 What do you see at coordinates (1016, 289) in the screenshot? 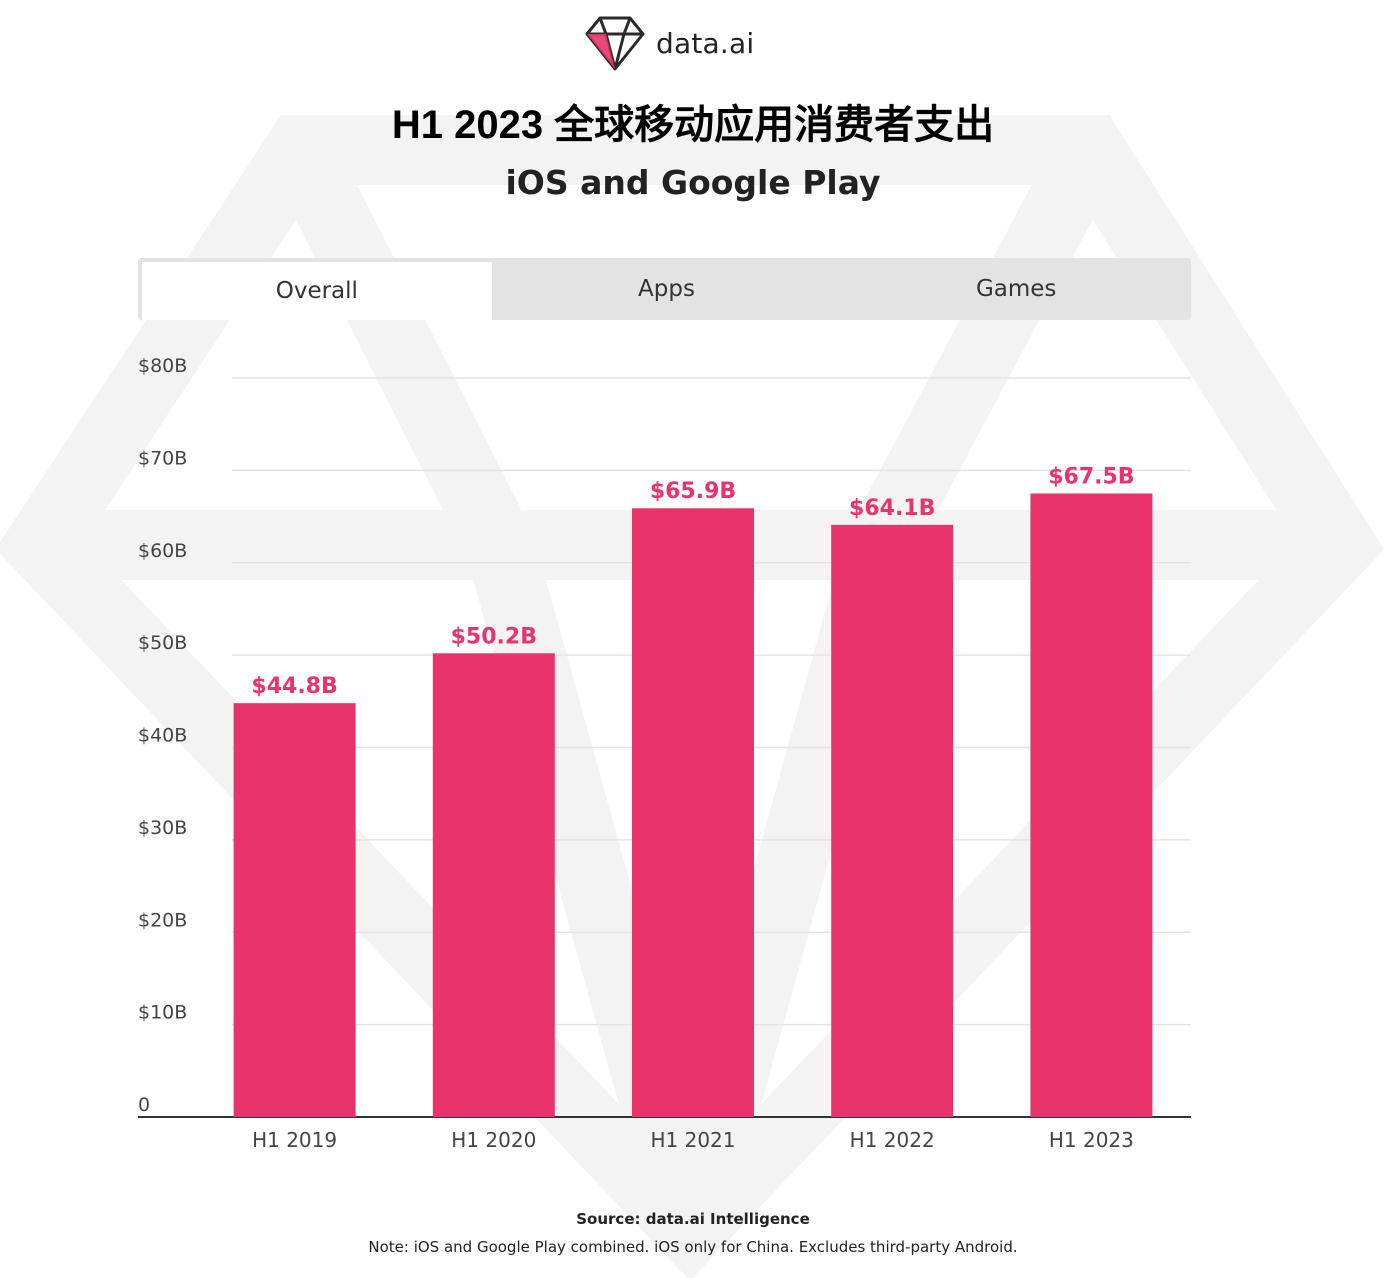
I see `tab-games: Games` at bounding box center [1016, 289].